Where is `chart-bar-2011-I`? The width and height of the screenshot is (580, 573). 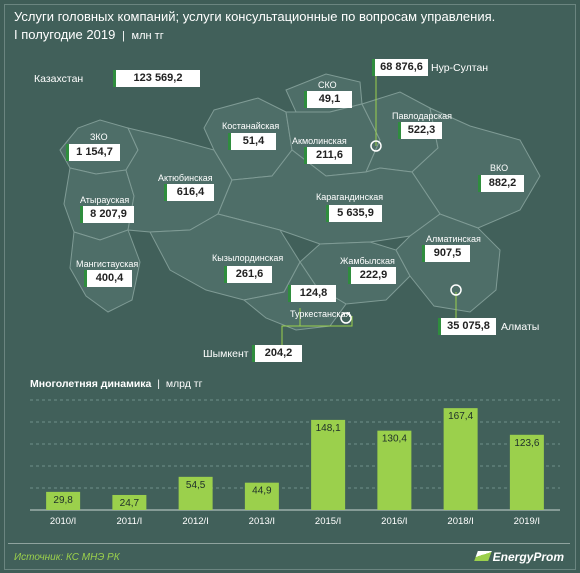
chart-bar-2011-I is located at coordinates (129, 502).